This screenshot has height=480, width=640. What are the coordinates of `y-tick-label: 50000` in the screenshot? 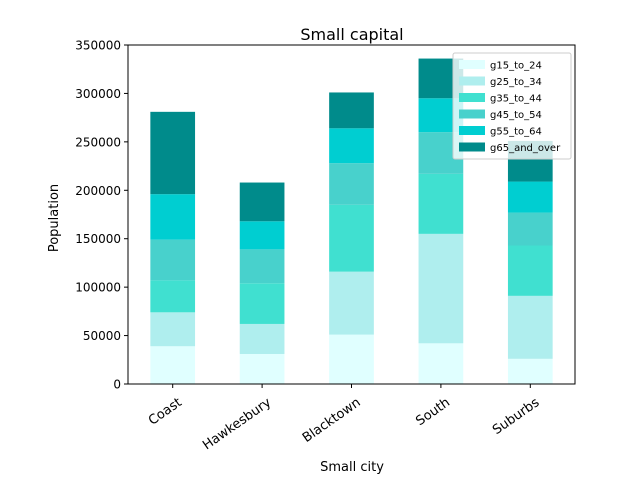 It's located at (102, 336).